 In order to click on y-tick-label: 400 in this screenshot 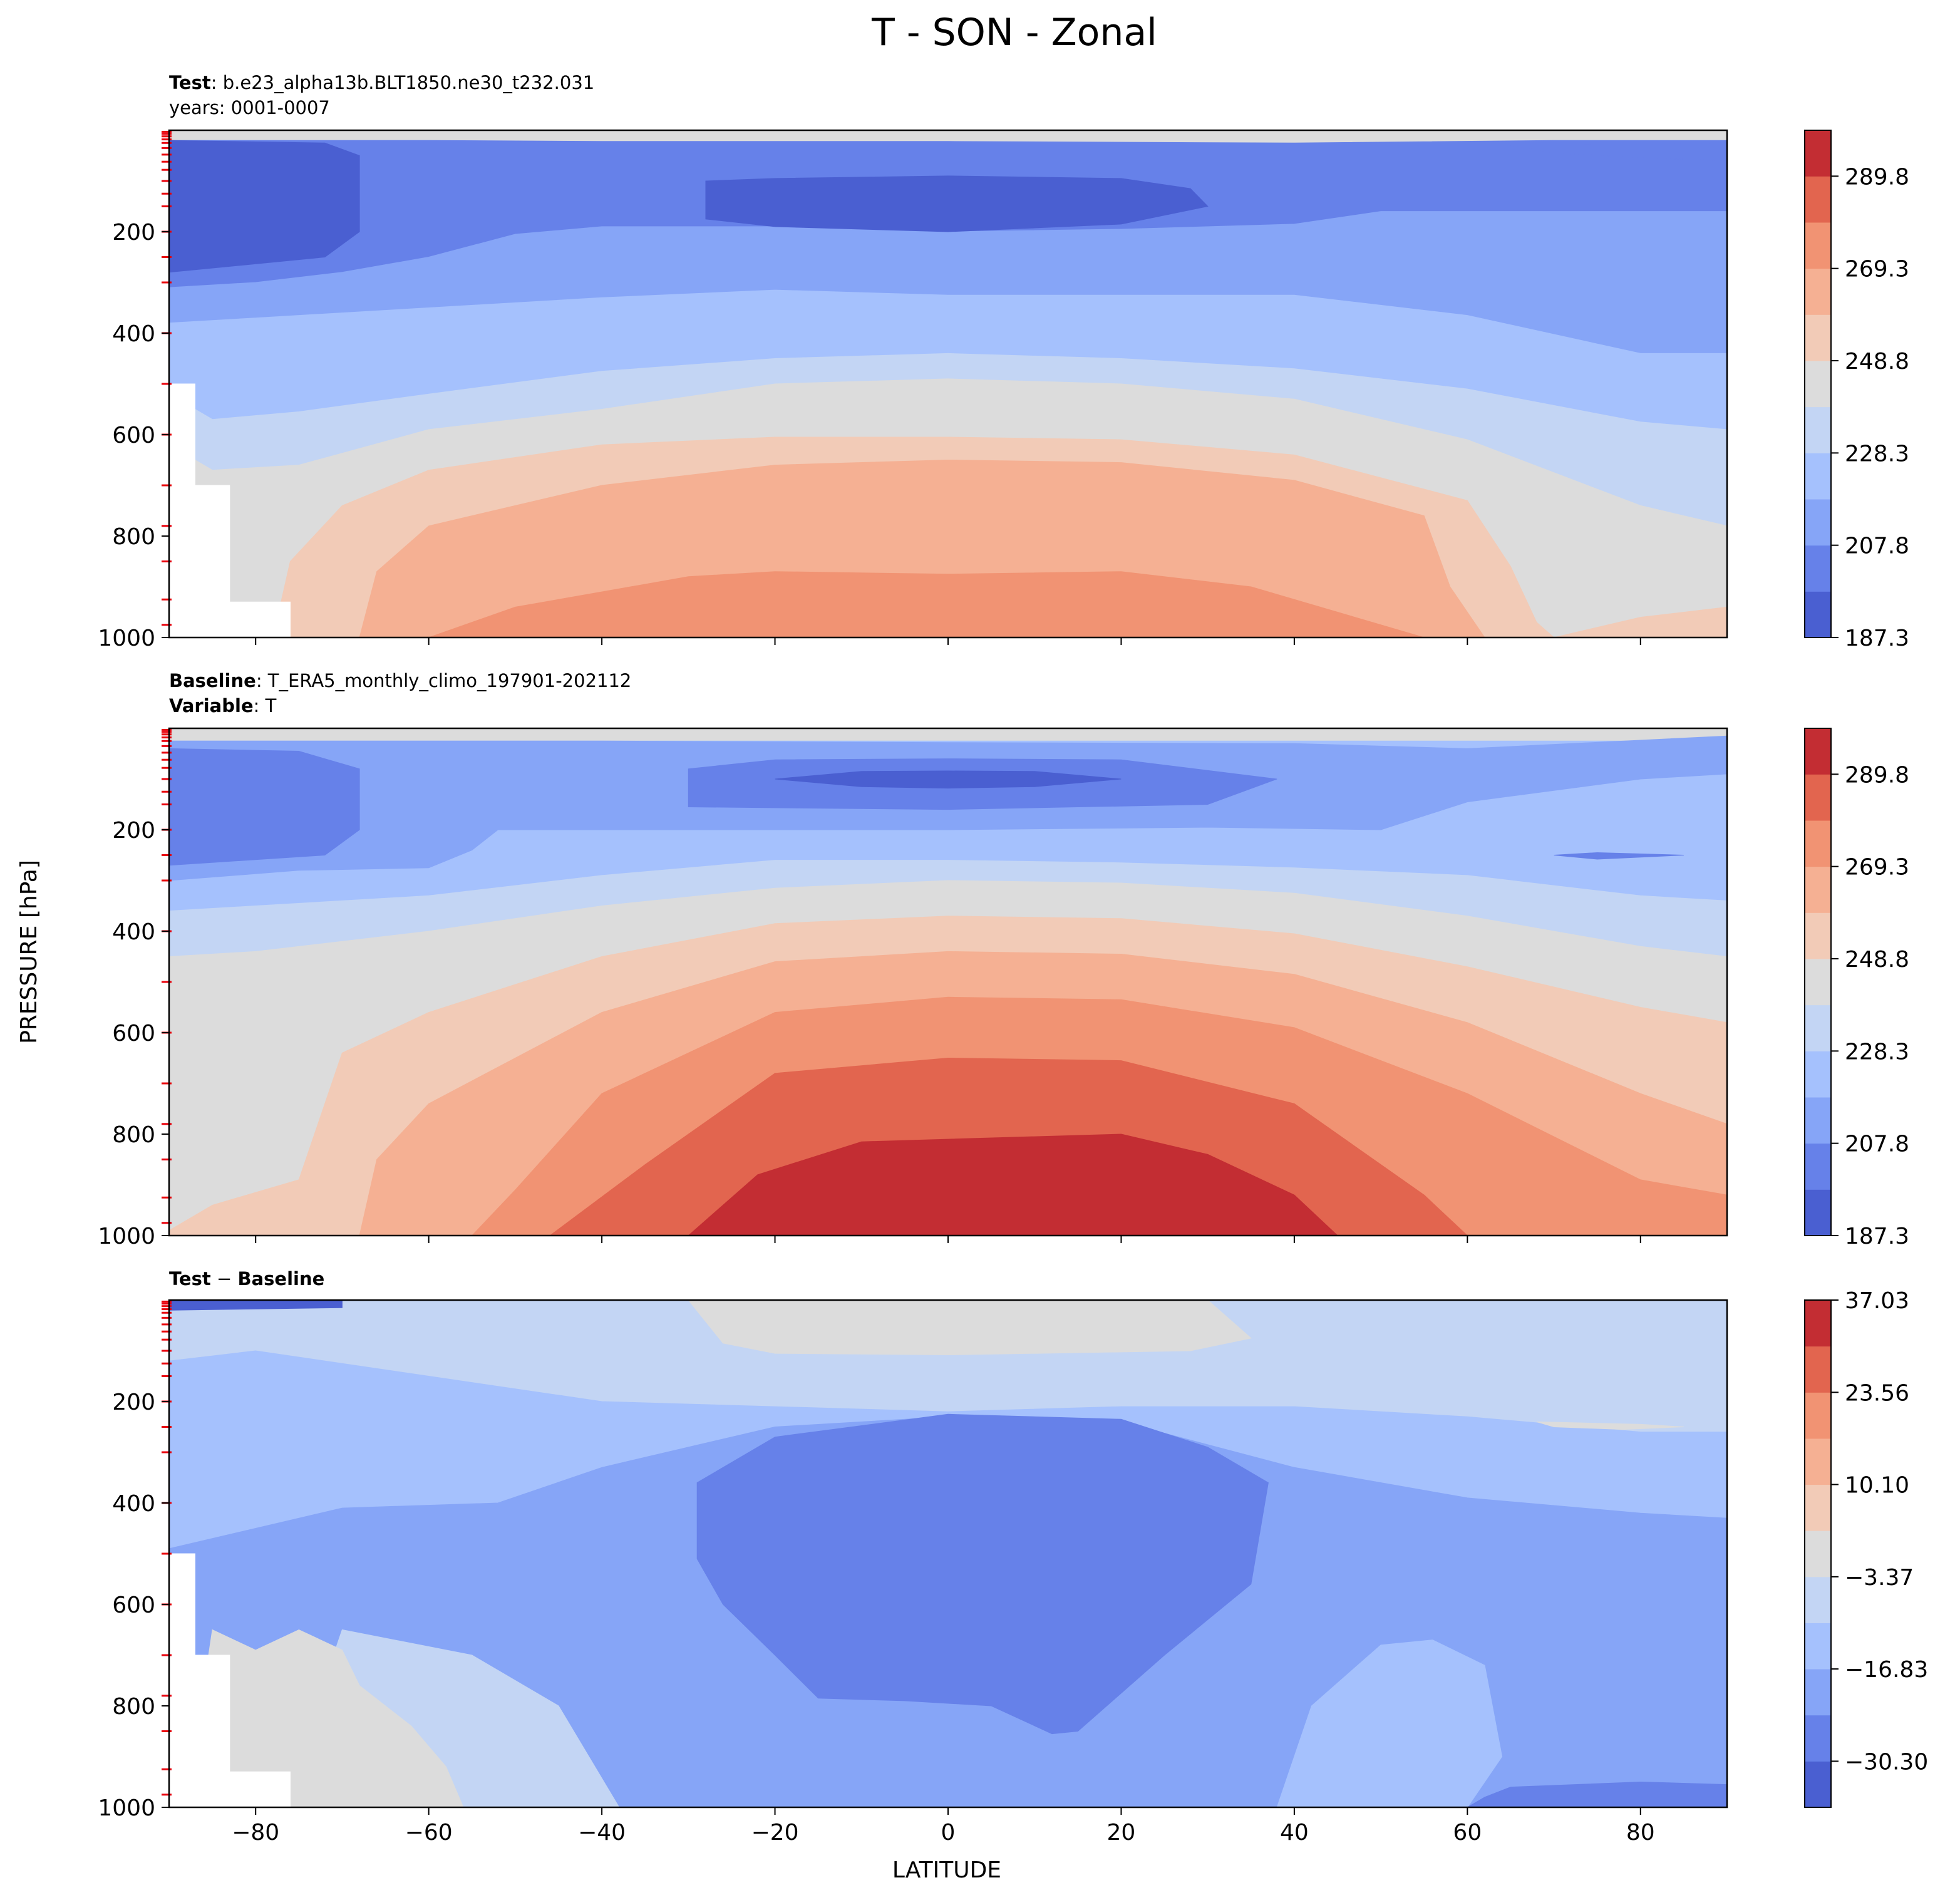, I will do `click(133, 334)`.